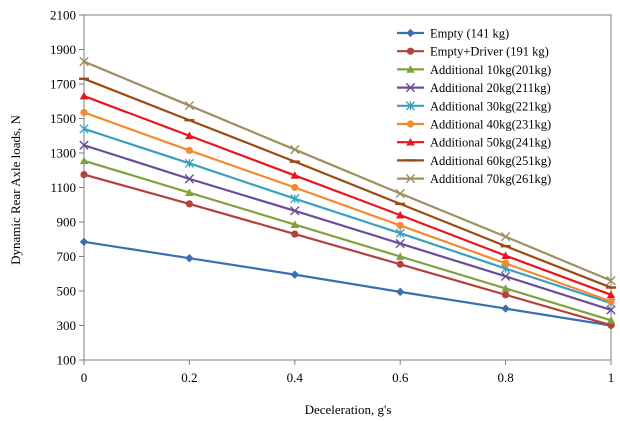 The image size is (620, 421). Describe the element at coordinates (63, 15) in the screenshot. I see `y-tick-label: 2100` at that location.